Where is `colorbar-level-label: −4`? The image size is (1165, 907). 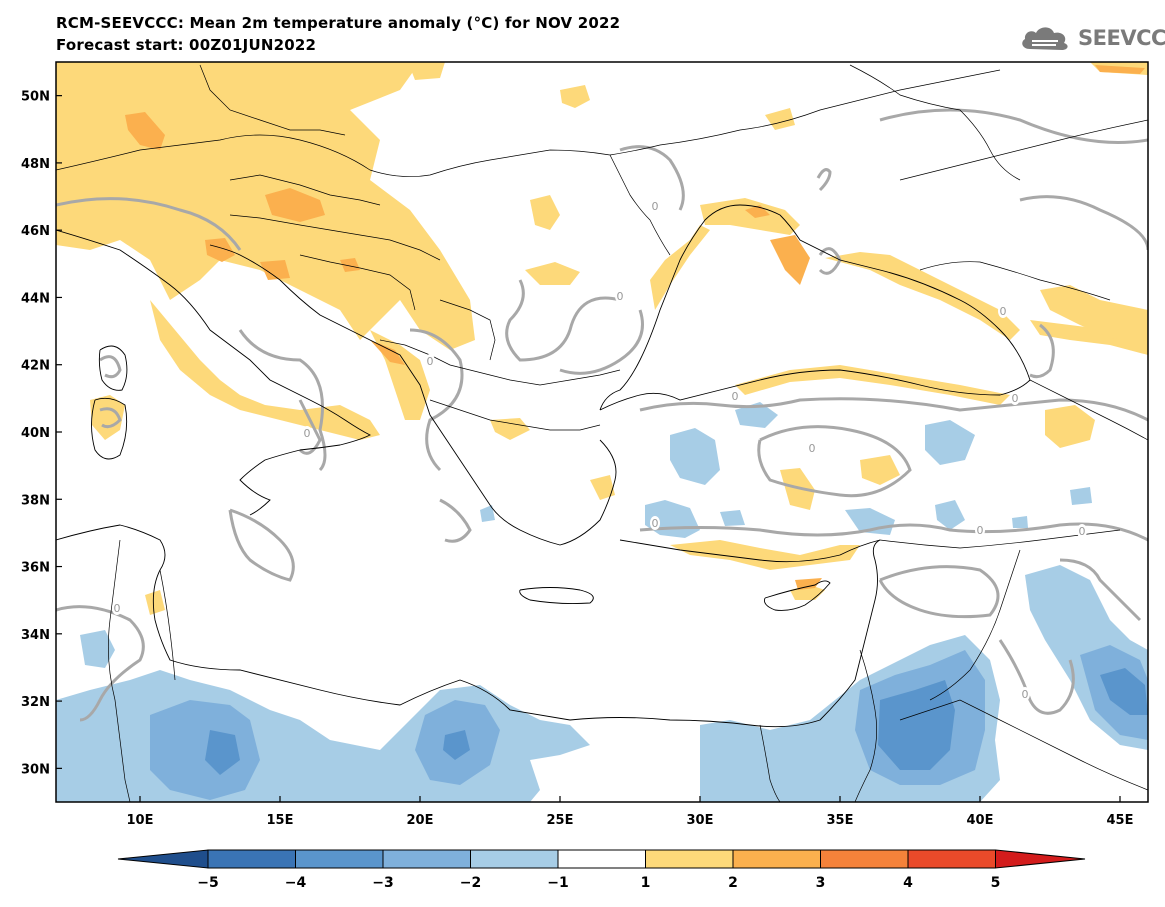 colorbar-level-label: −4 is located at coordinates (296, 883).